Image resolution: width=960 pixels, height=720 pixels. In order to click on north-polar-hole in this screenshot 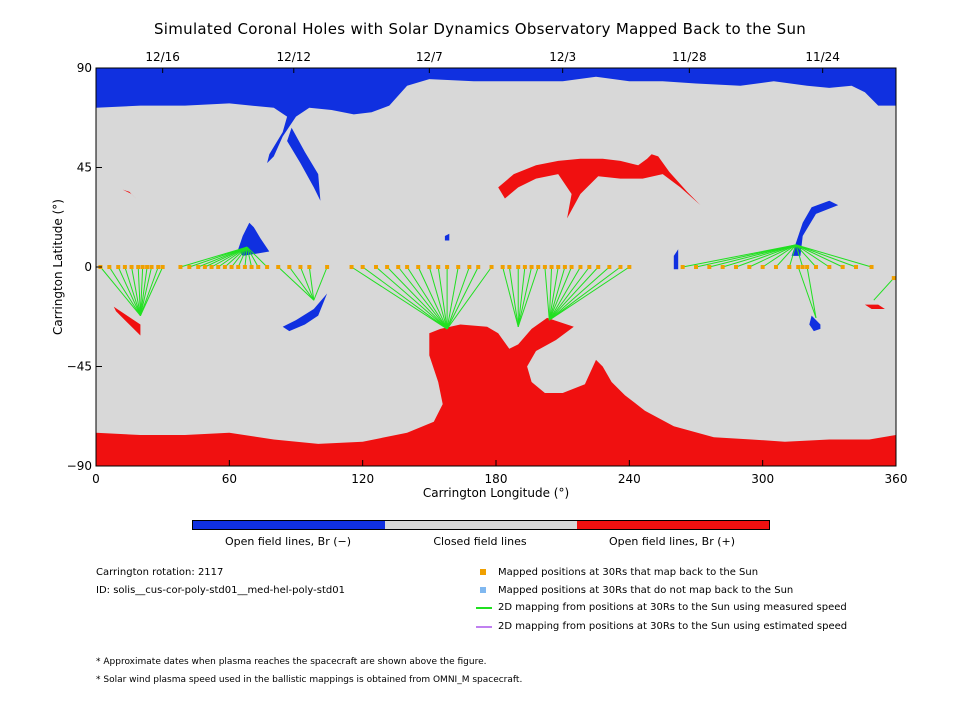, I will do `click(496, 116)`.